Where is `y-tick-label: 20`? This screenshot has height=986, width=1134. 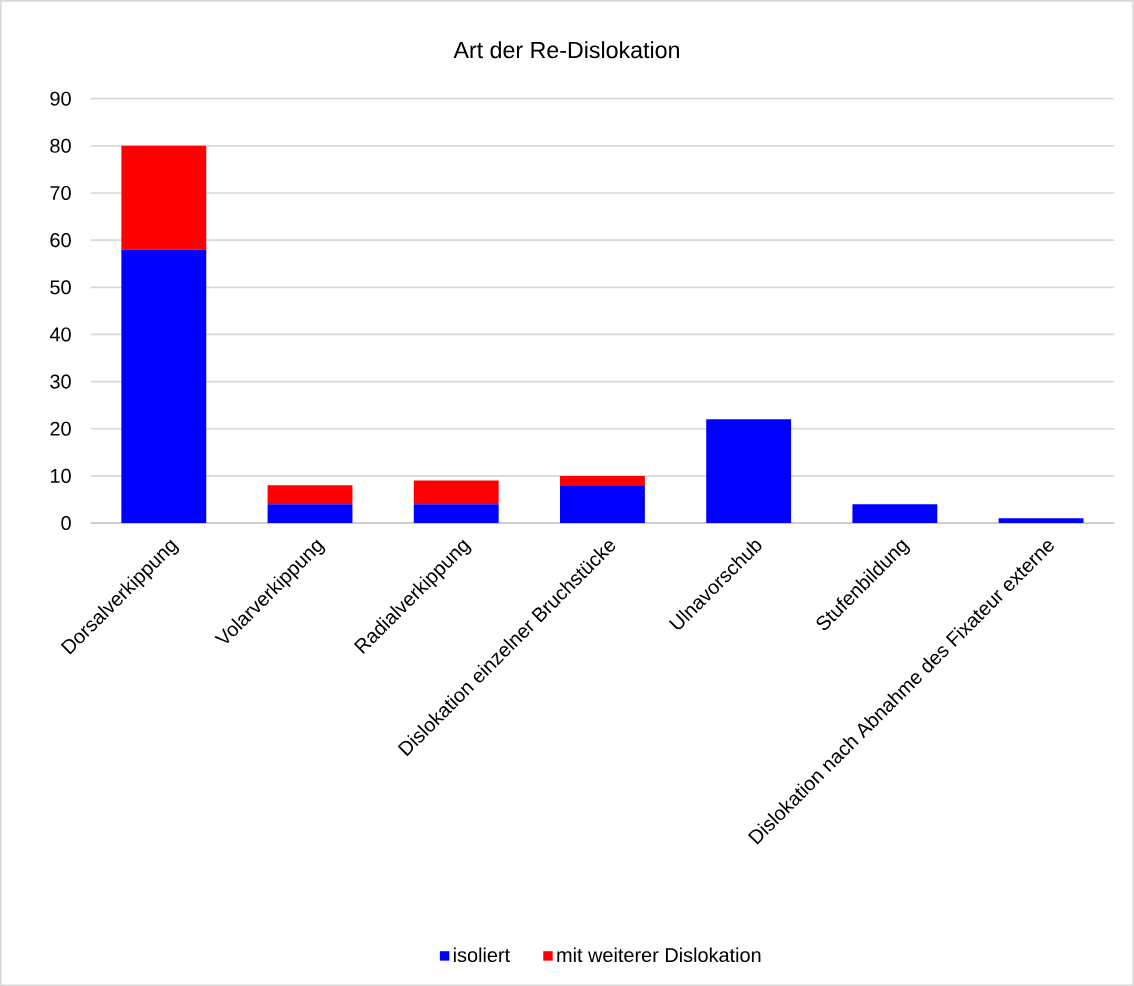
y-tick-label: 20 is located at coordinates (60, 428).